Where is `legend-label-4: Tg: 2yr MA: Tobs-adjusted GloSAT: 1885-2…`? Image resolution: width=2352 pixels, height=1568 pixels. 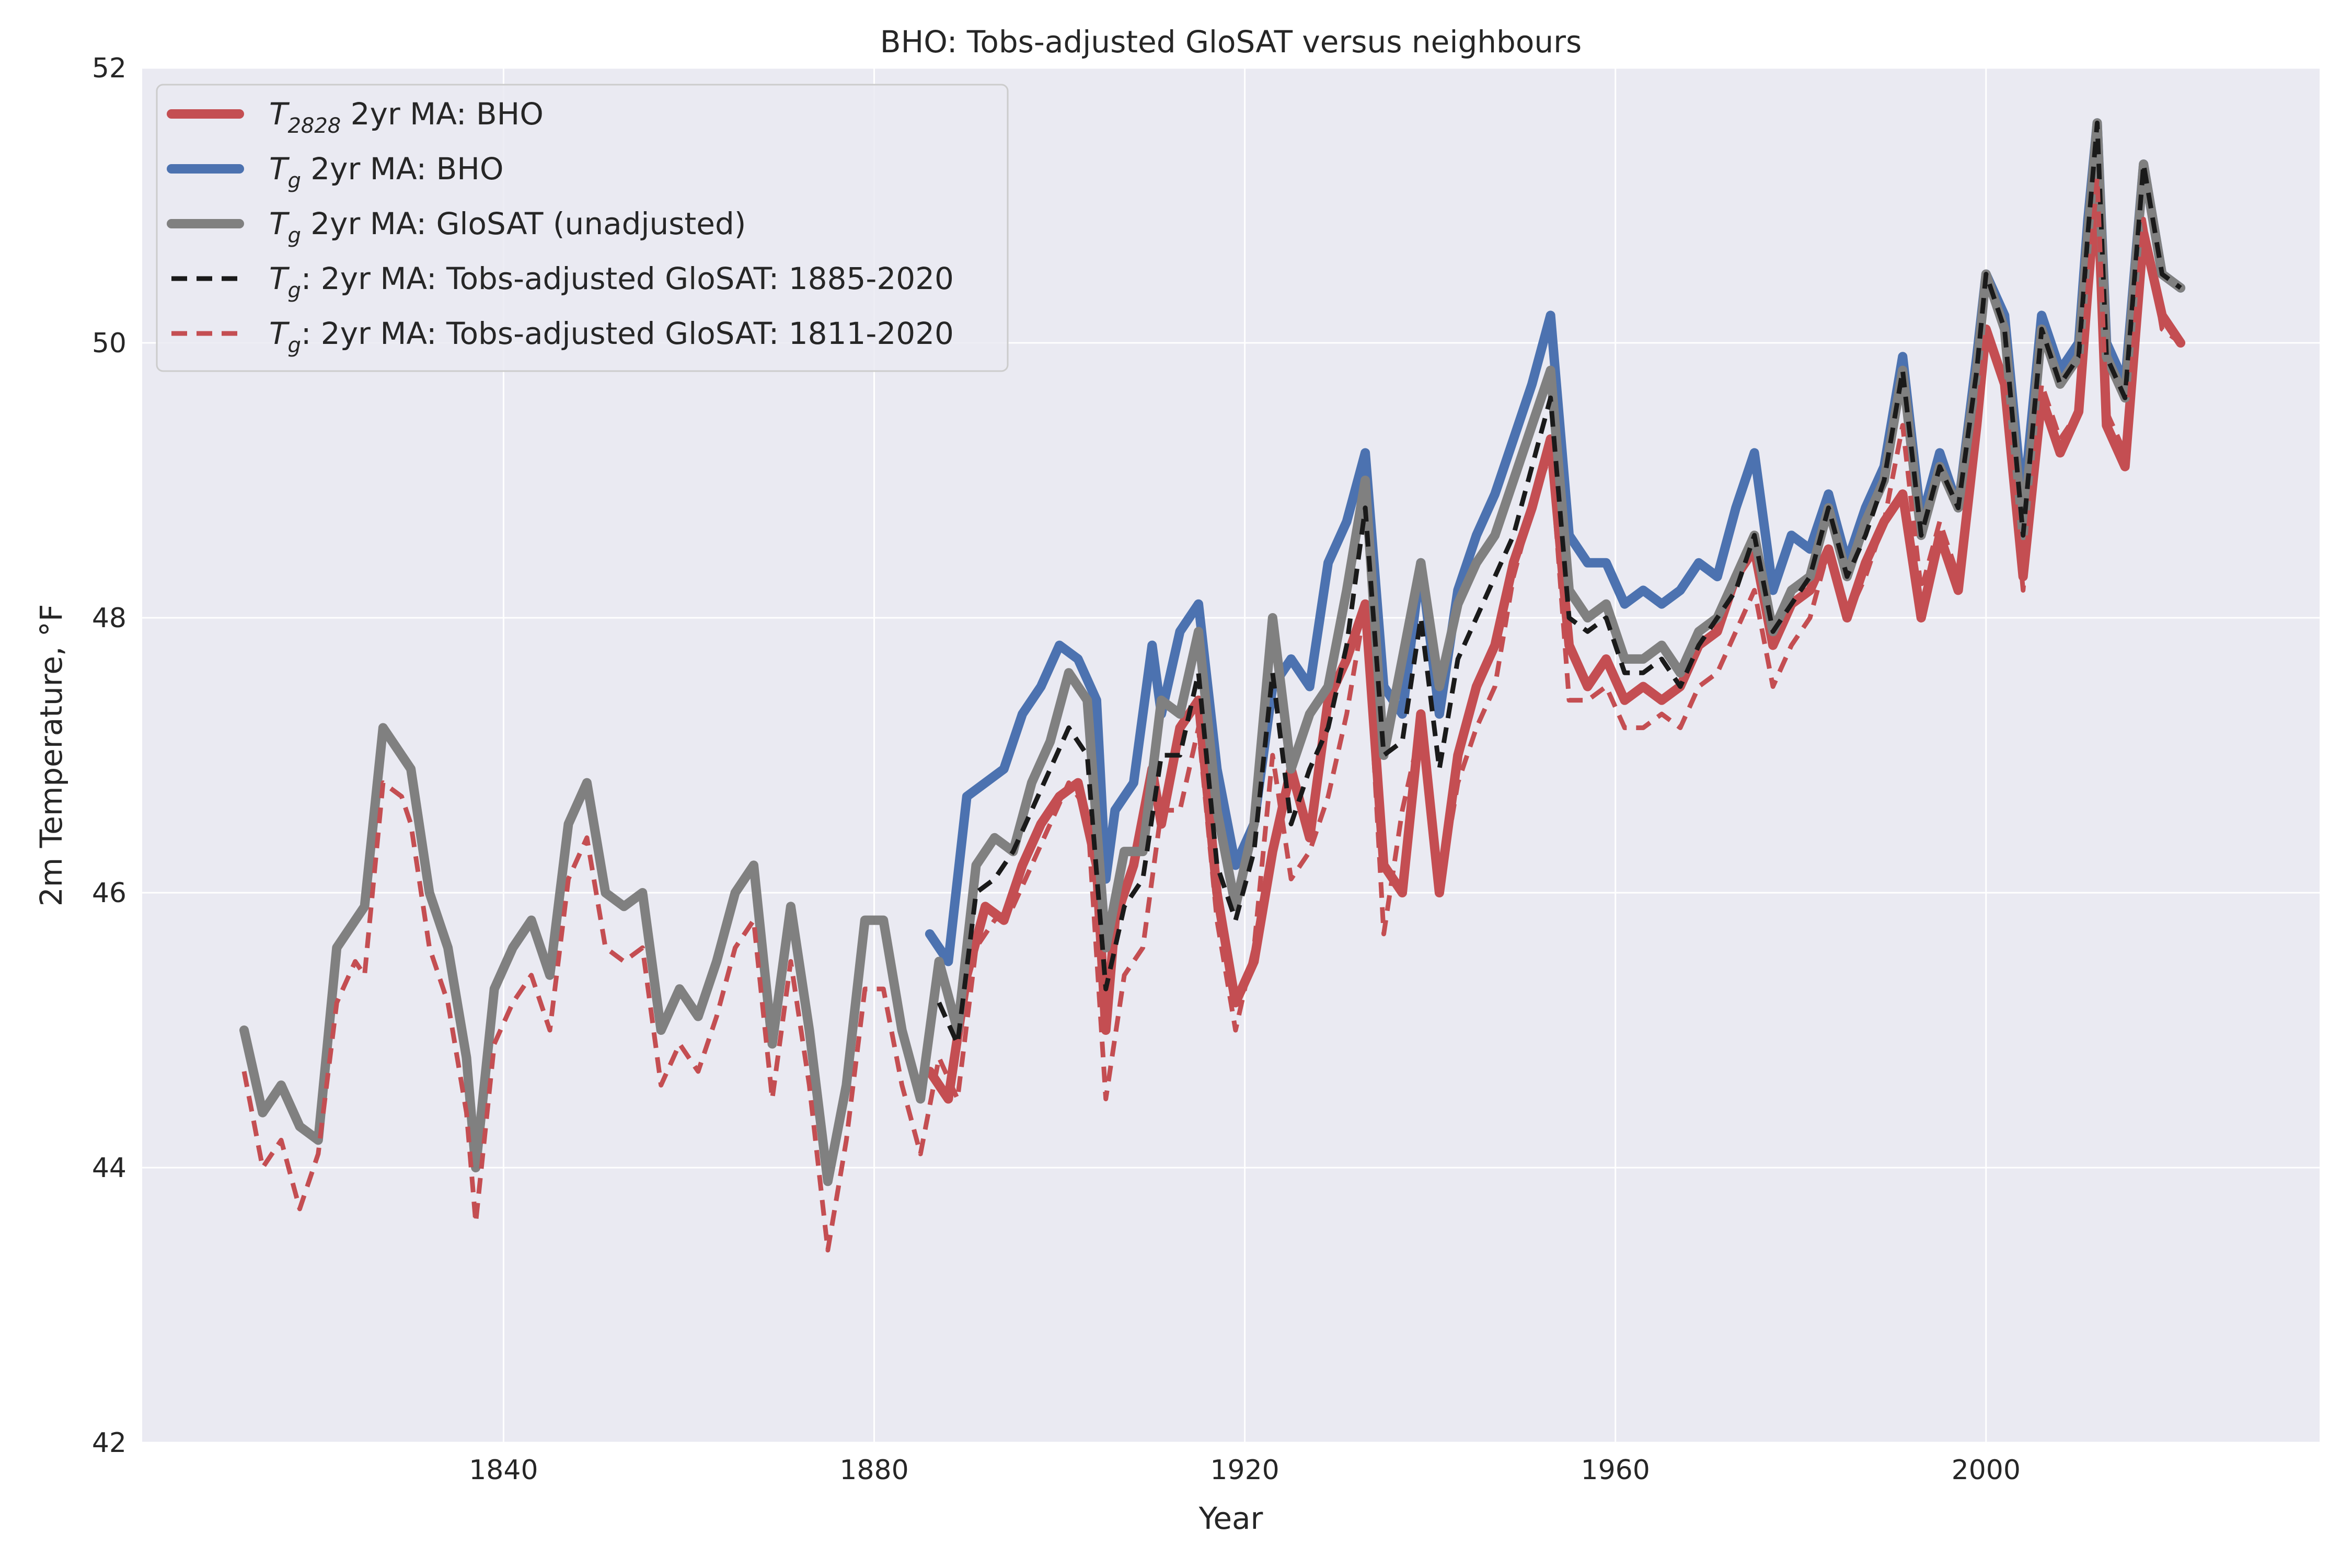 legend-label-4: Tg: 2yr MA: Tobs-adjusted GloSAT: 1885-2… is located at coordinates (611, 282).